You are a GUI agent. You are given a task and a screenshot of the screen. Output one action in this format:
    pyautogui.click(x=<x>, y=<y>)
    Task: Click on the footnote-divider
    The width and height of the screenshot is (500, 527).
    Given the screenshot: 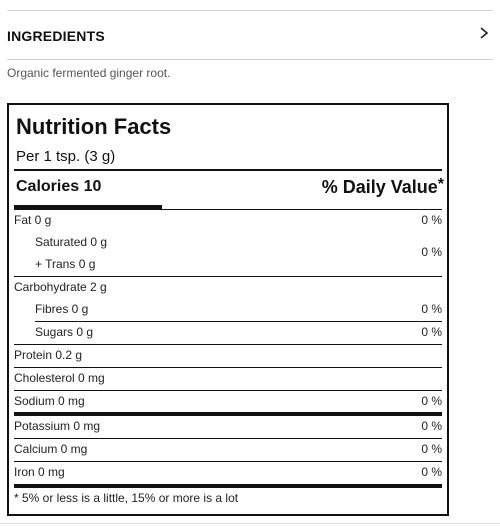 What is the action you would take?
    pyautogui.click(x=228, y=486)
    